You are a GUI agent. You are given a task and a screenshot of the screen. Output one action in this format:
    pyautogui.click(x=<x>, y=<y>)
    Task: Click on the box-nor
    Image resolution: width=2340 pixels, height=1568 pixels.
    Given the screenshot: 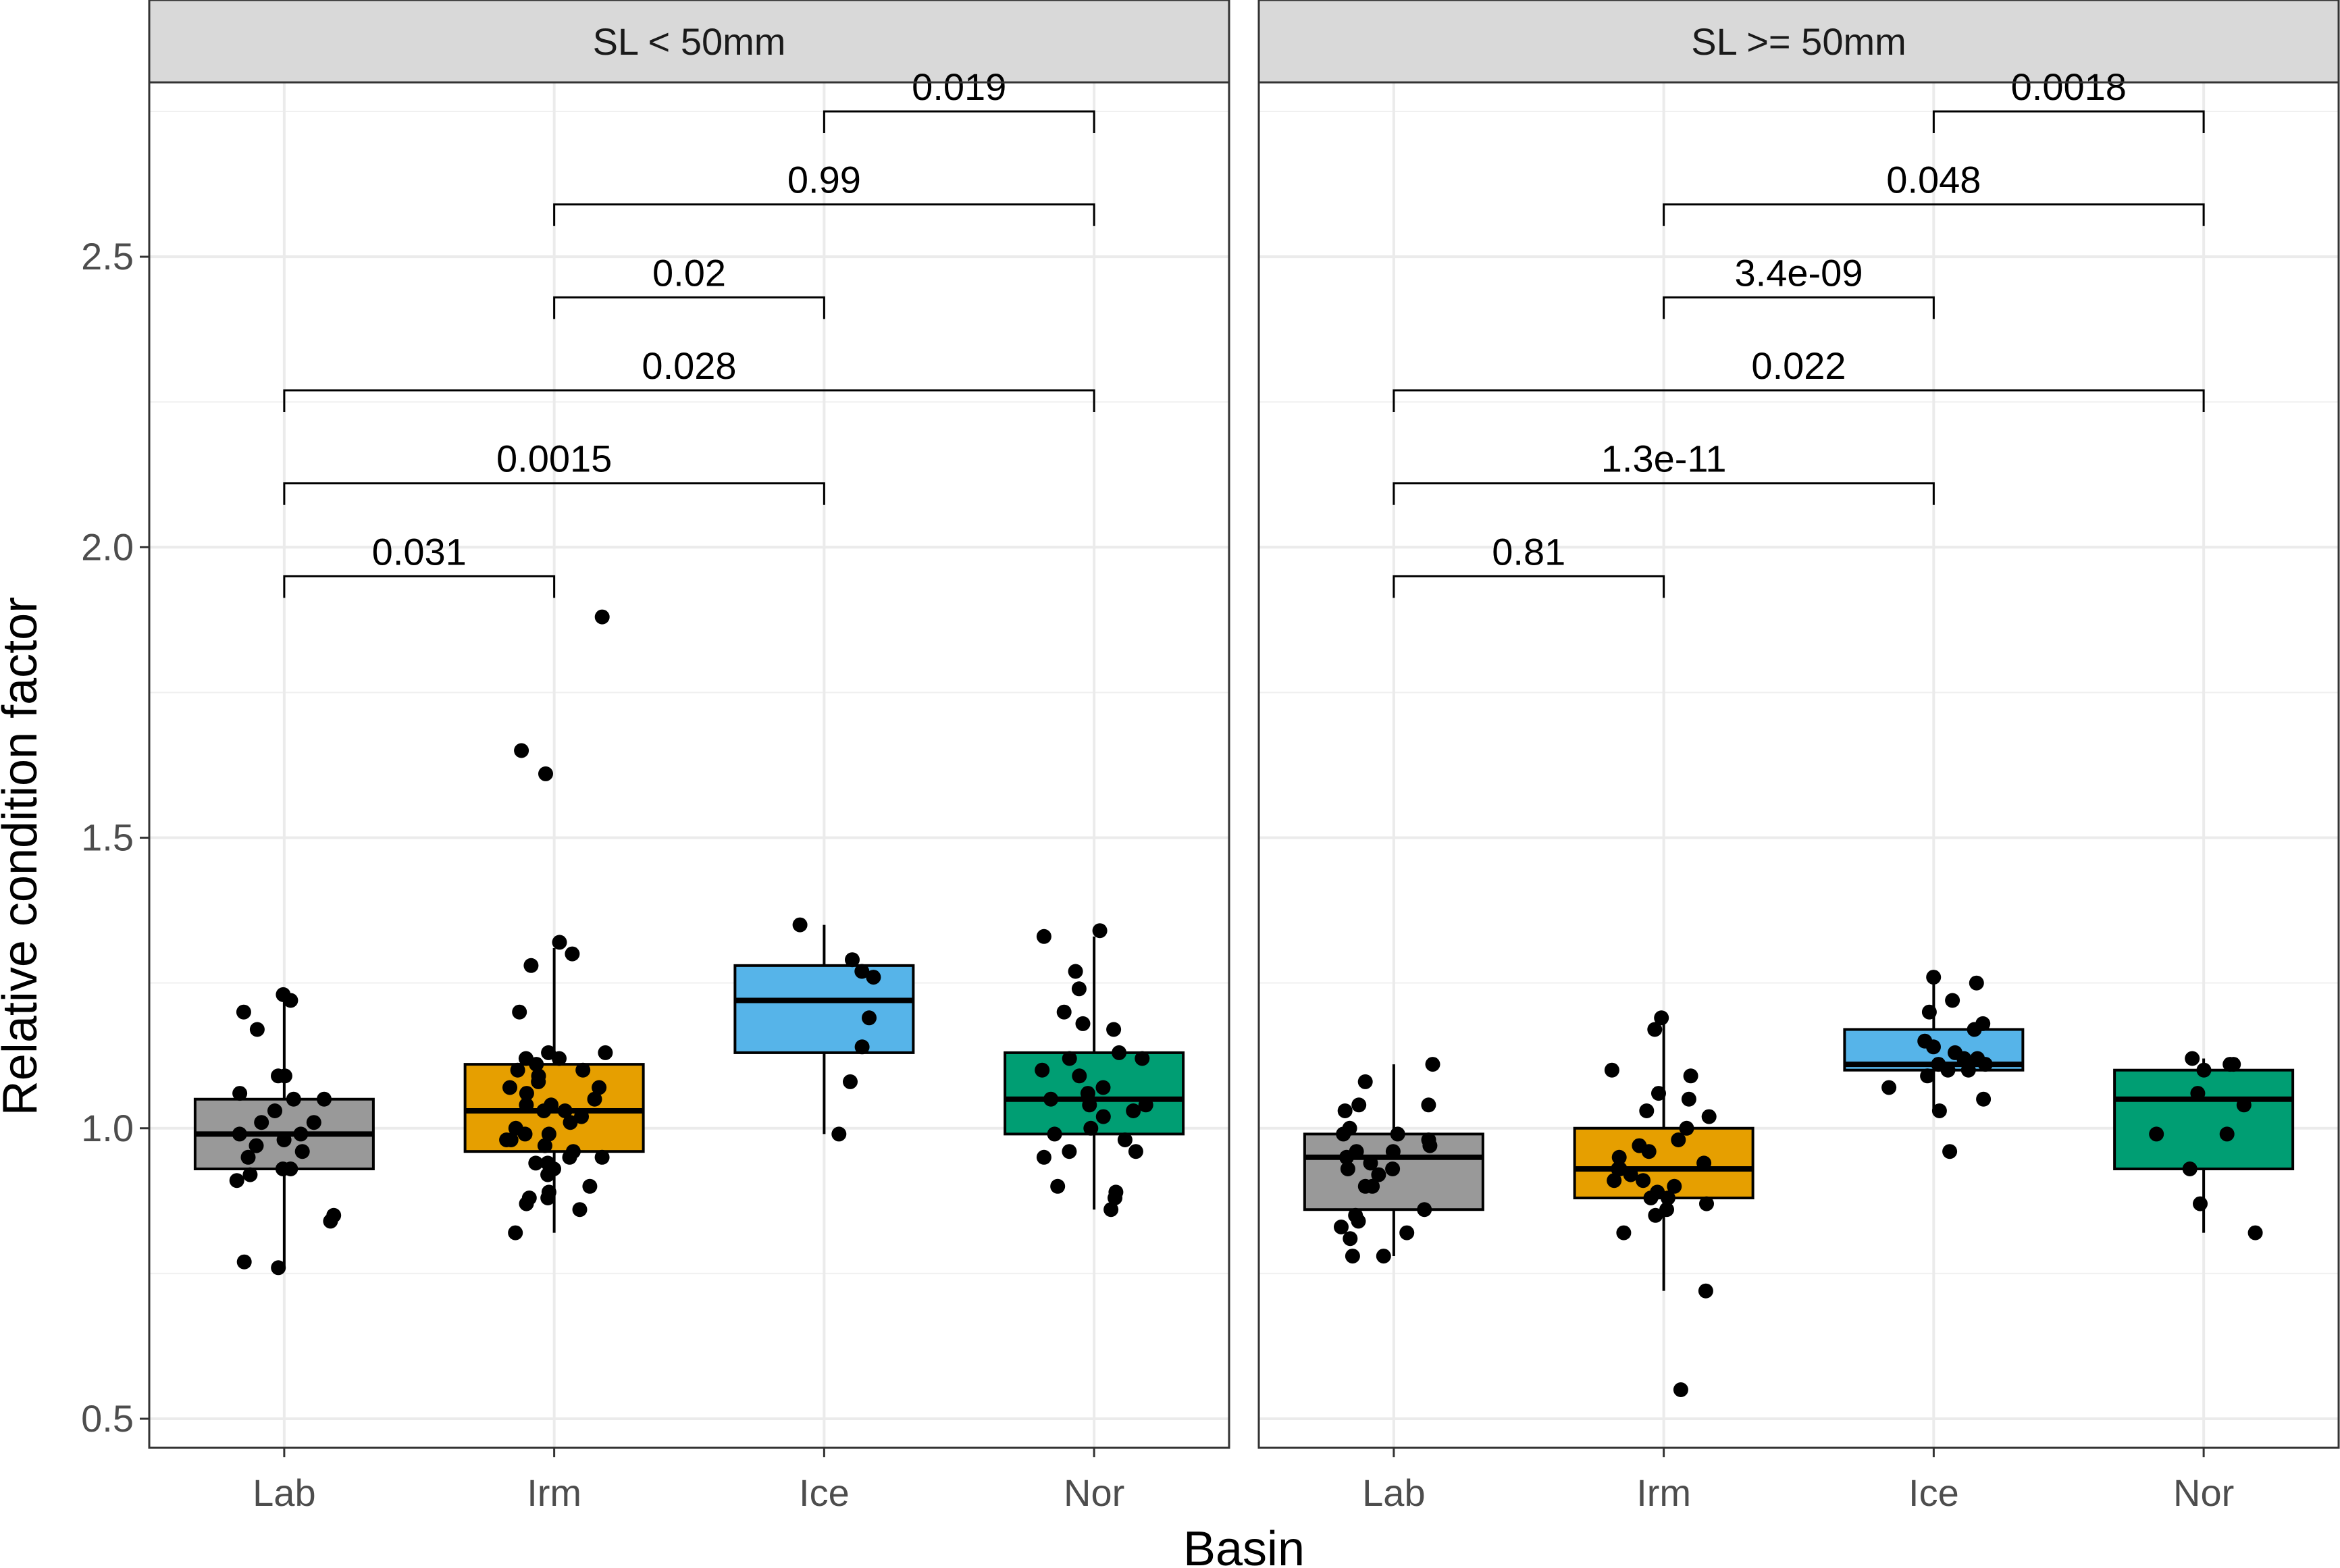 What is the action you would take?
    pyautogui.click(x=2204, y=1145)
    